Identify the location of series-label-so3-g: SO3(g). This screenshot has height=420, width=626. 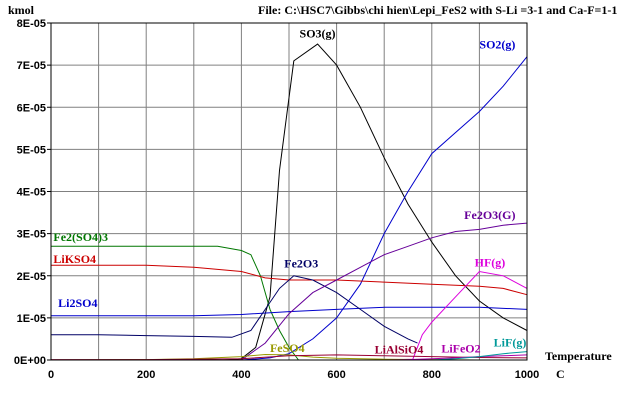
(318, 34).